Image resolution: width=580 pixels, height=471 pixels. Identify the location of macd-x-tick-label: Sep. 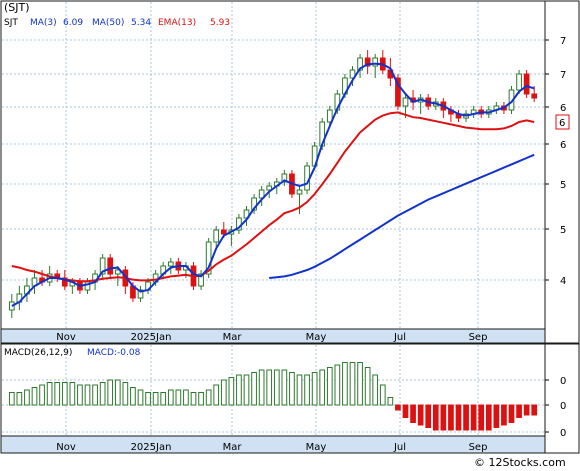
(478, 447).